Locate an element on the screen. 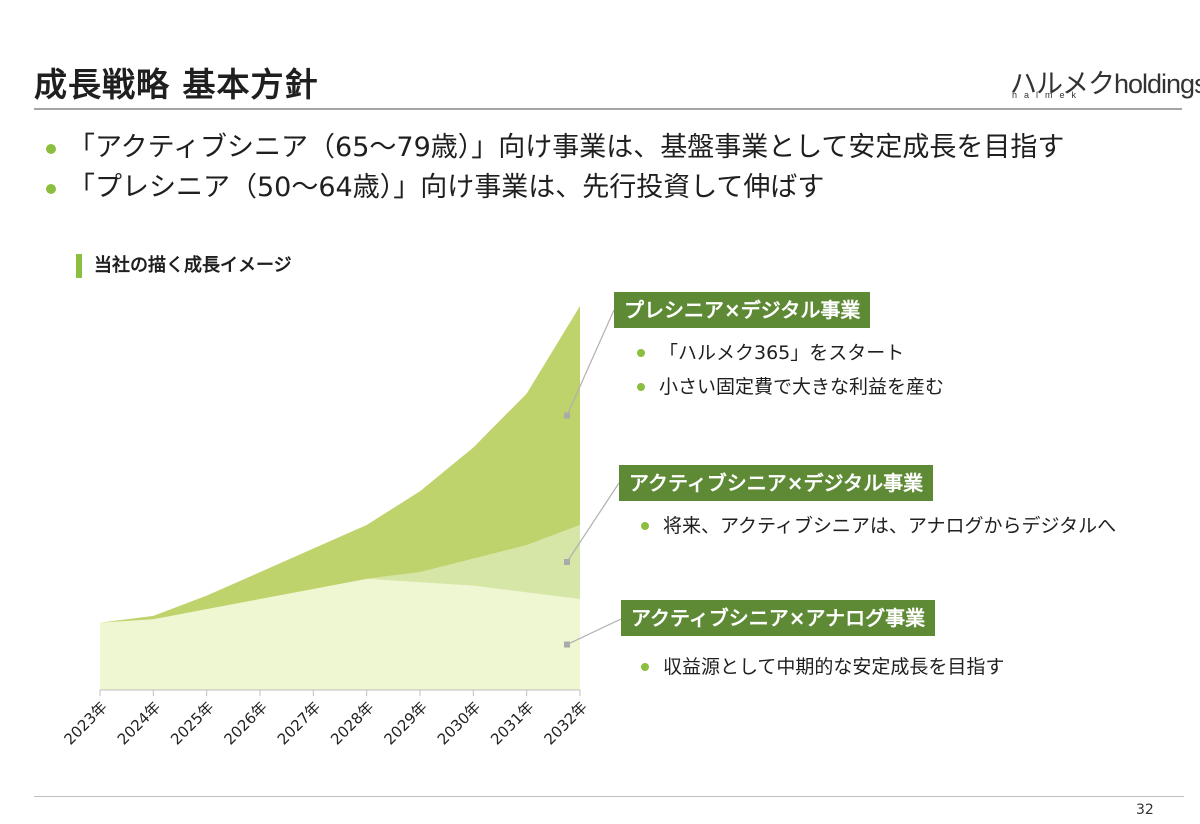  panel-bullet: 将来、アクティブシニアは、アナログからデジタルへ is located at coordinates (878, 526).